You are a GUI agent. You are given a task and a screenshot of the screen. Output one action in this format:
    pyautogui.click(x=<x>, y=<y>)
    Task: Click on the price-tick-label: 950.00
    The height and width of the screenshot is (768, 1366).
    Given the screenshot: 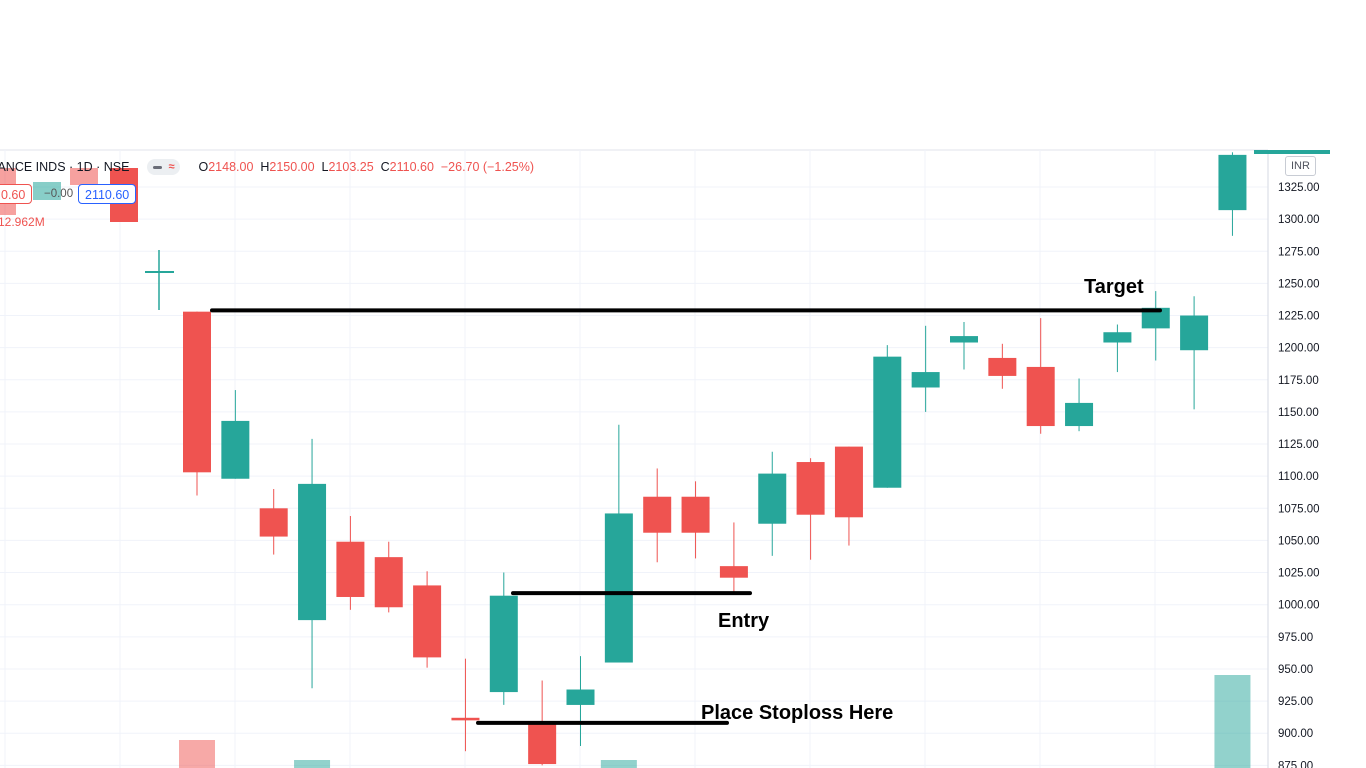 What is the action you would take?
    pyautogui.click(x=1295, y=670)
    